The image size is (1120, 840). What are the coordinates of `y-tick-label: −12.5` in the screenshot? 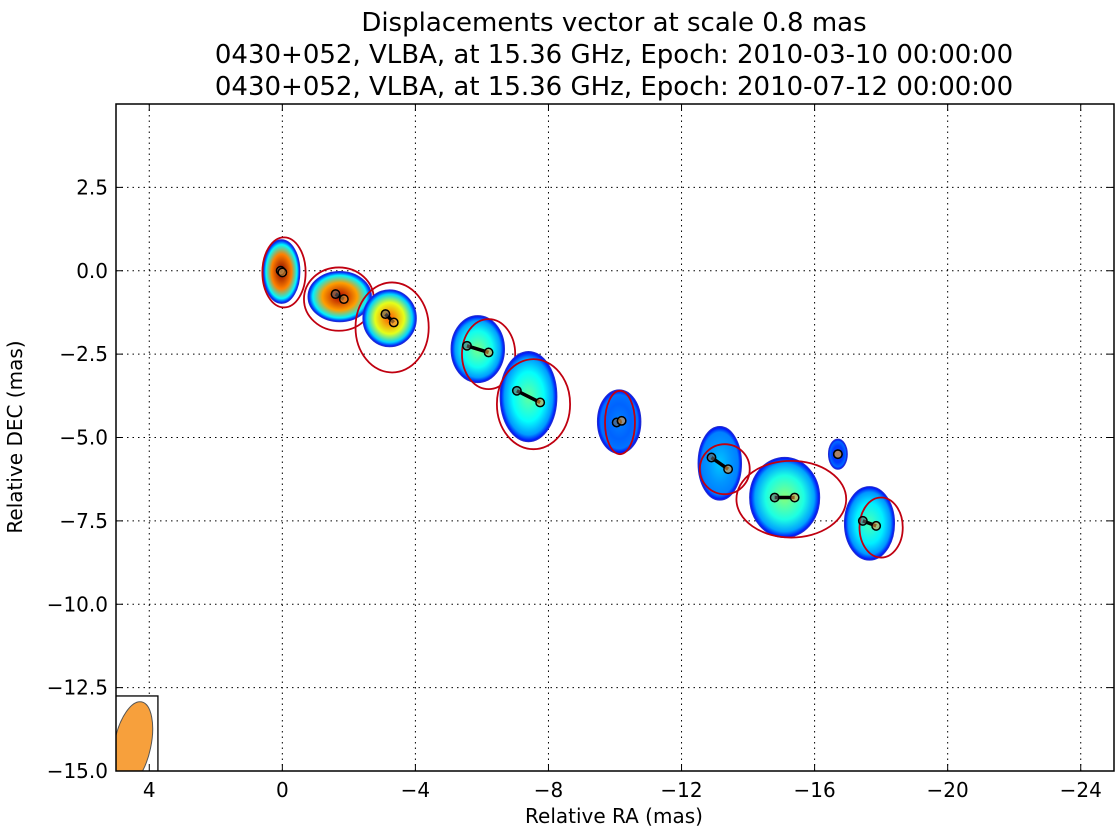 It's located at (77, 688).